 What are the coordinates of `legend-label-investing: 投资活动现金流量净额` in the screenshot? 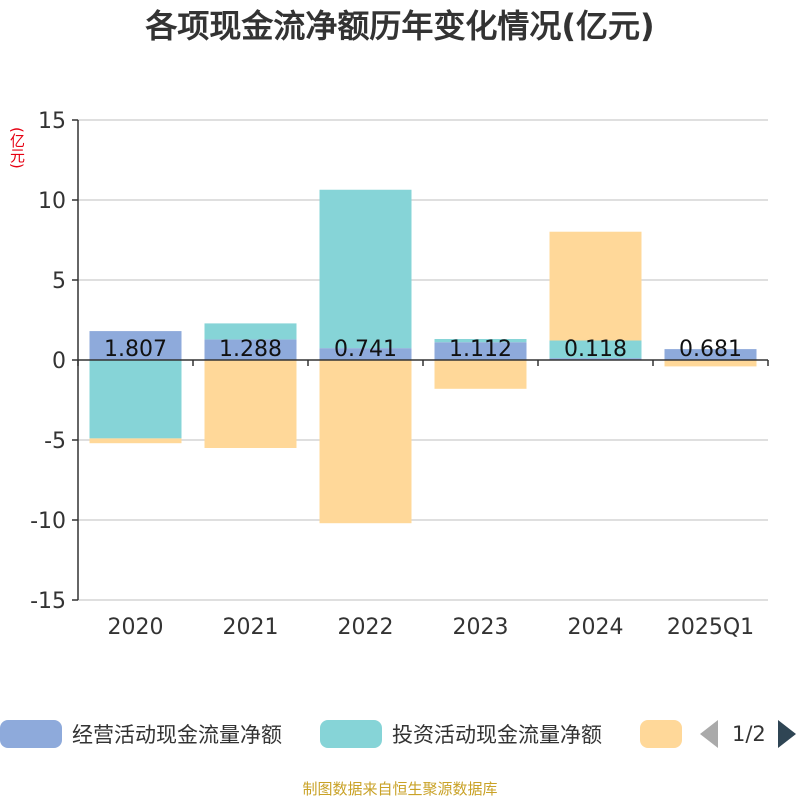 It's located at (497, 735).